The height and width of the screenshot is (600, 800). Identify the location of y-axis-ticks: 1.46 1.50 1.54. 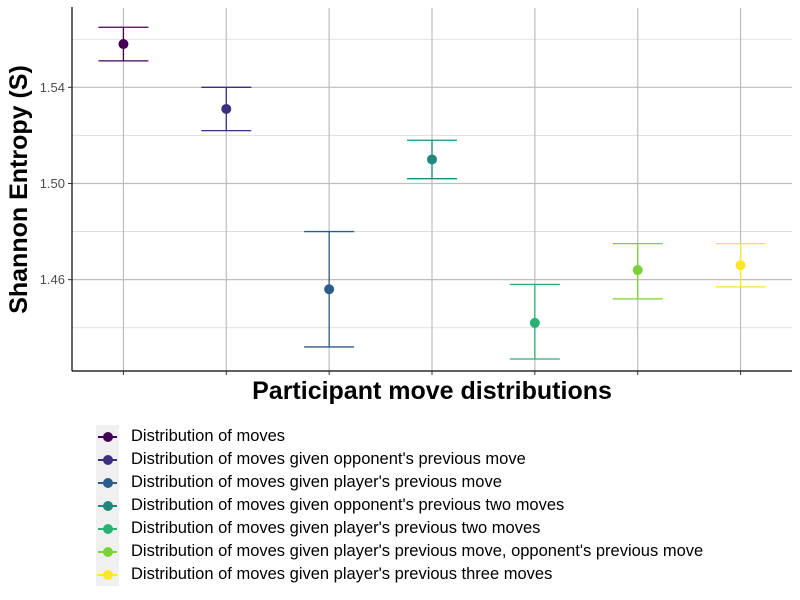
(56, 183).